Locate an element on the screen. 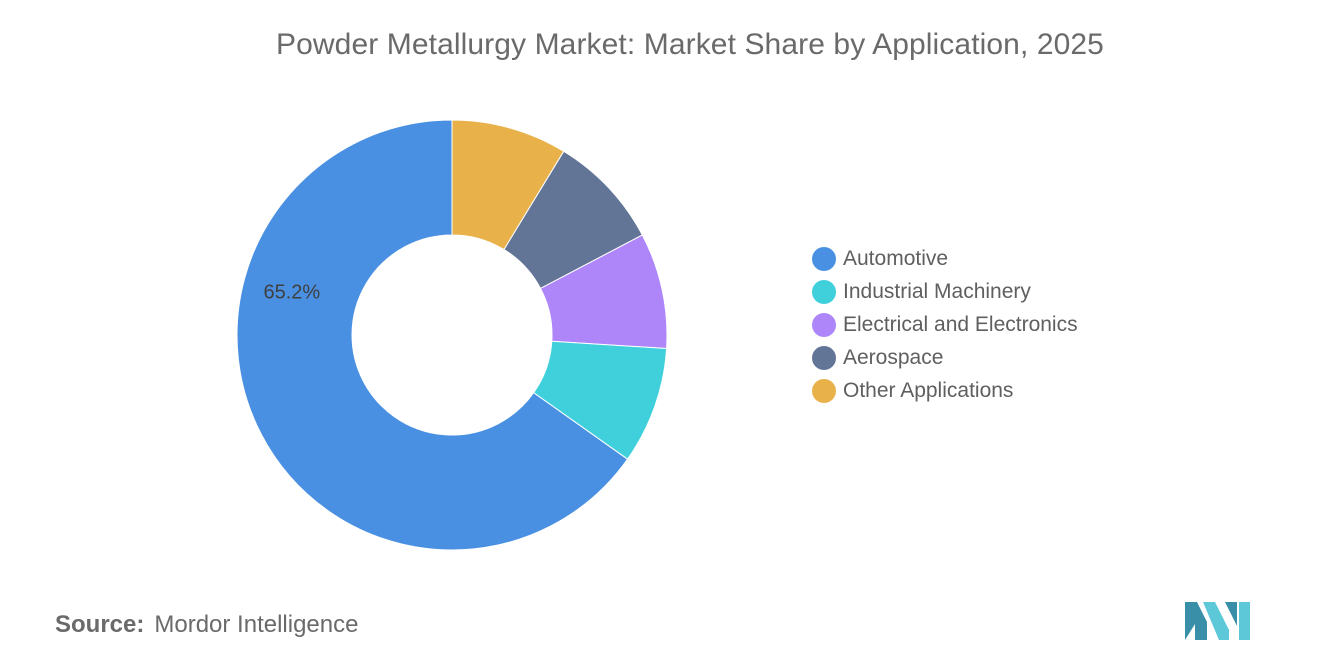 The image size is (1320, 665). data-label-automotive: 65.2% is located at coordinates (292, 292).